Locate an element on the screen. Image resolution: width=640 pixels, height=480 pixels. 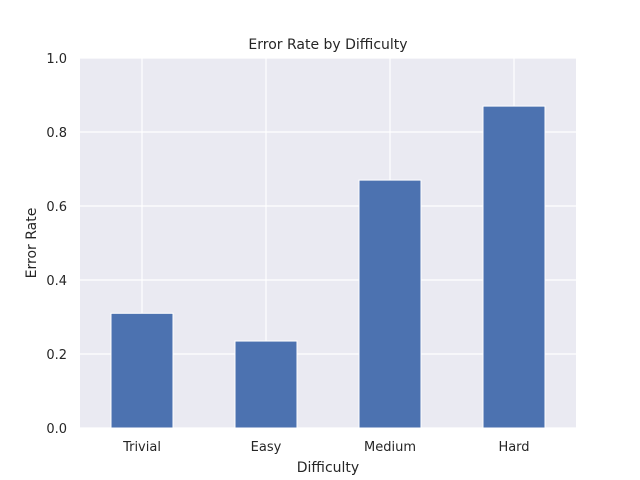
x-axis-ticks: Trivial Easy Medium Hard is located at coordinates (326, 447).